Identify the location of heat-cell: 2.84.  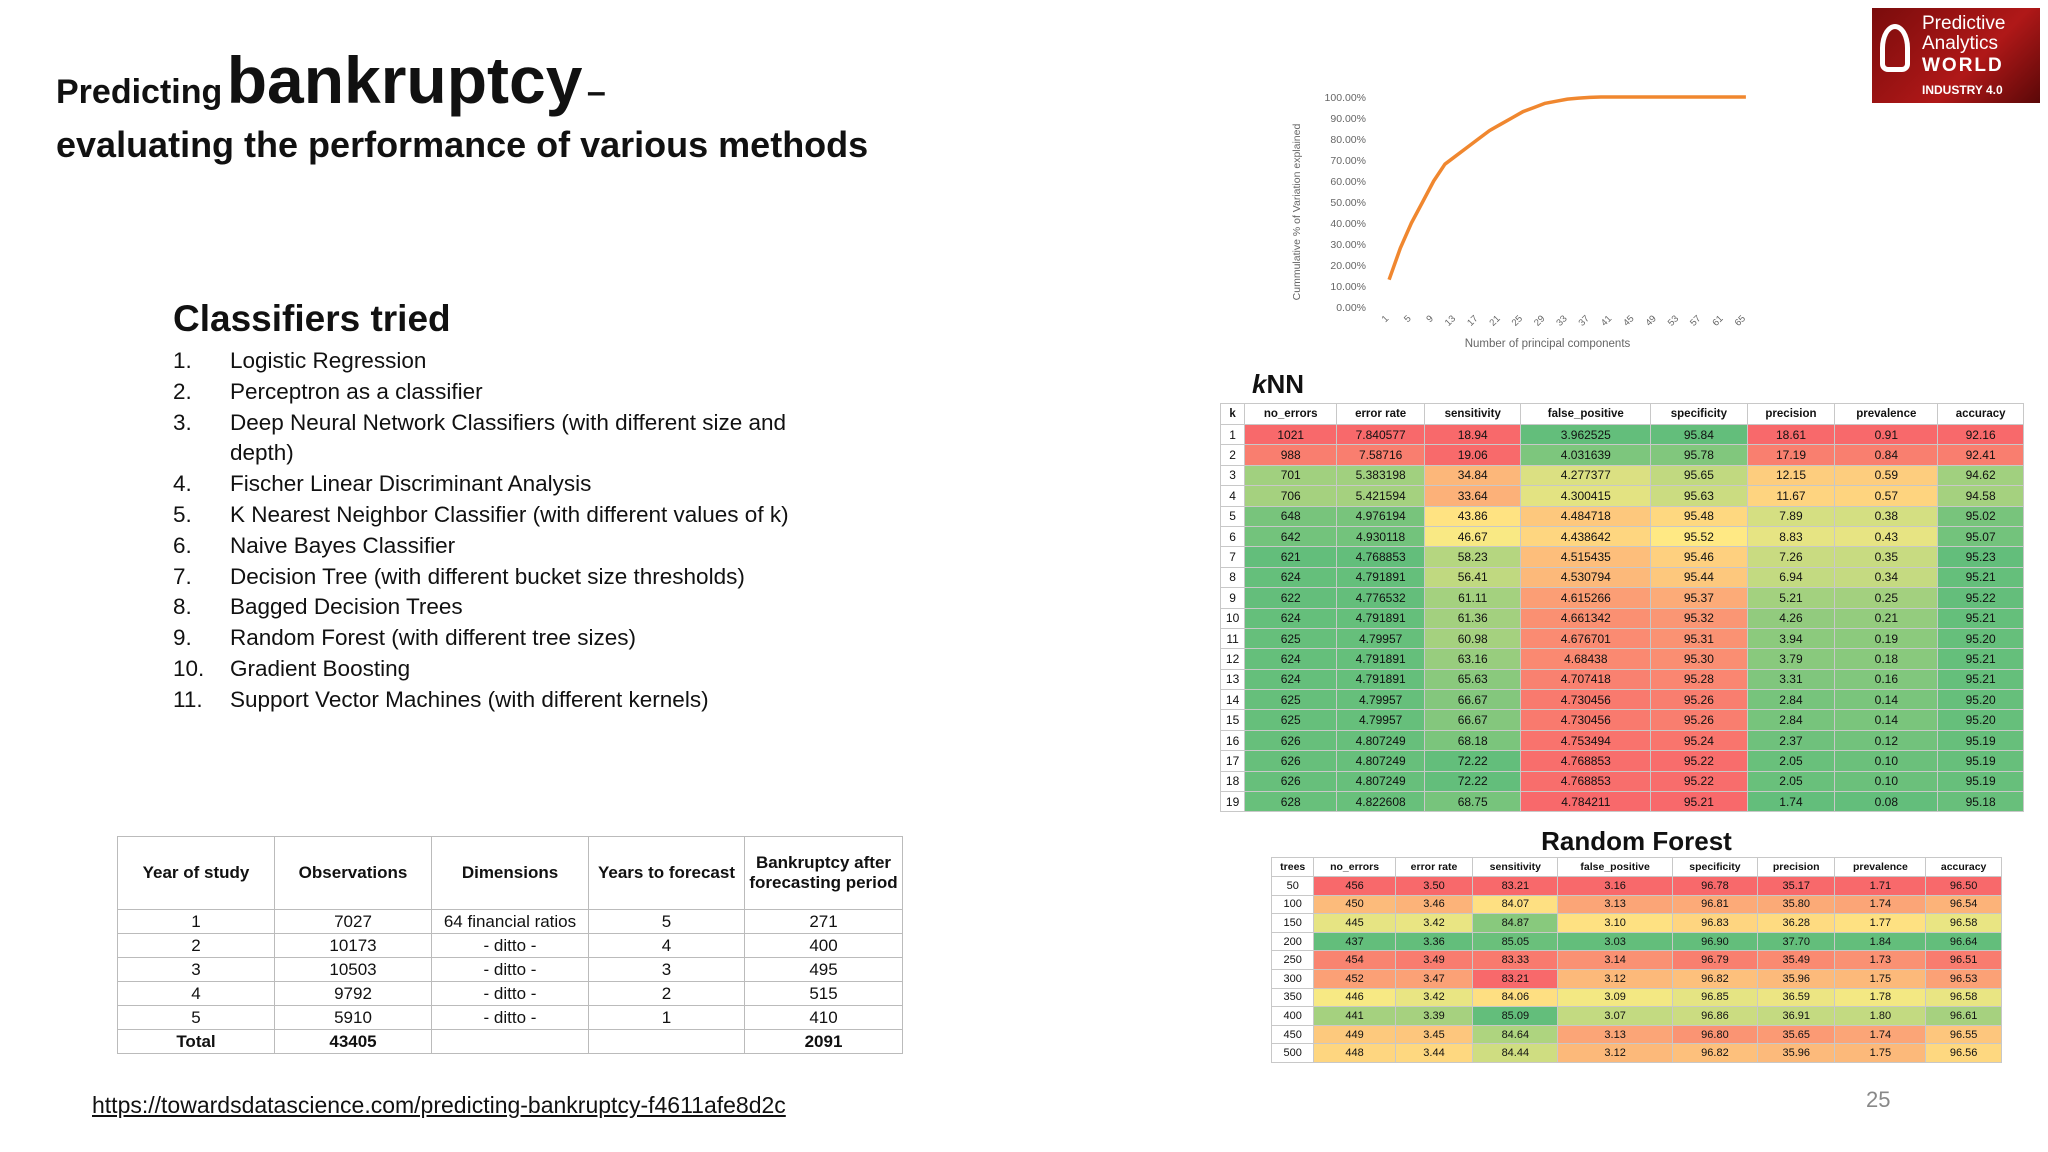
(1791, 700).